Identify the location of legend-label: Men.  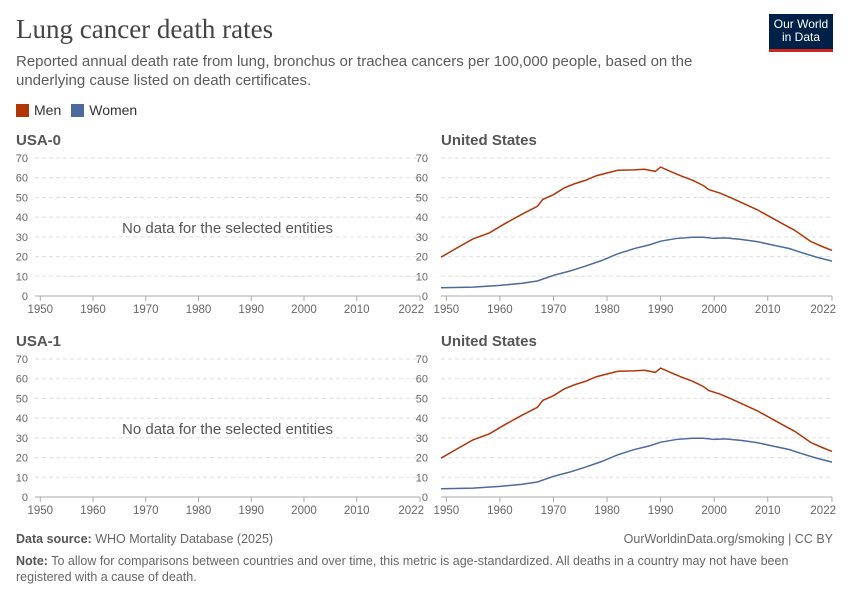
(48, 110).